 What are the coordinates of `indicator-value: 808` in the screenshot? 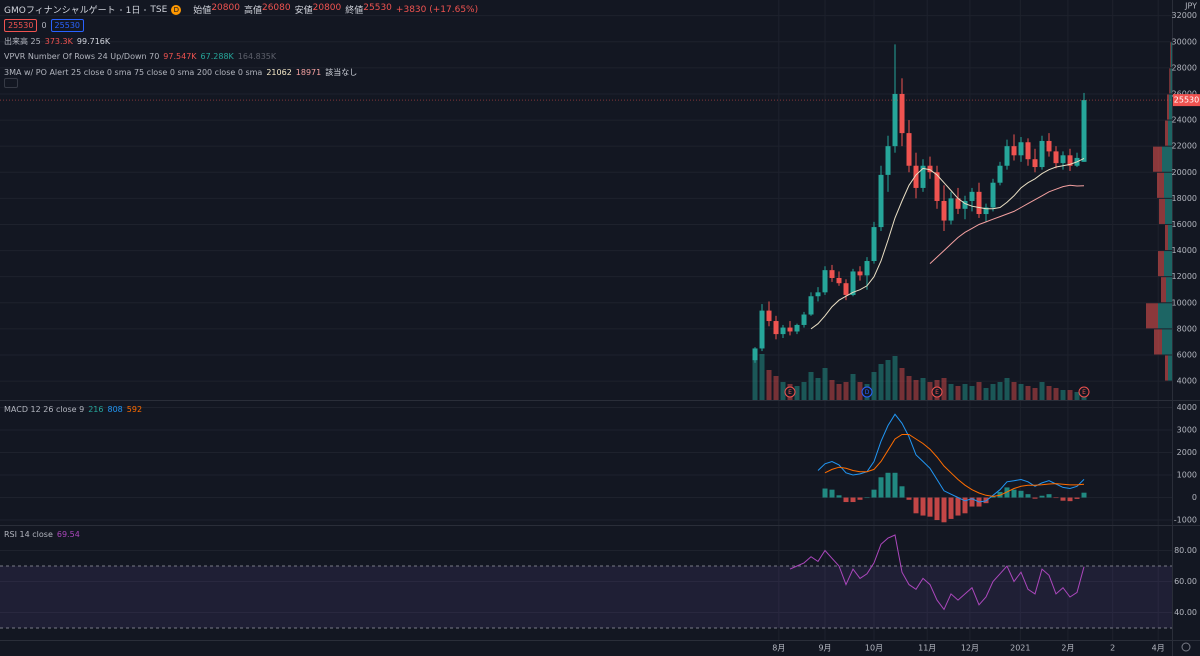 It's located at (115, 409).